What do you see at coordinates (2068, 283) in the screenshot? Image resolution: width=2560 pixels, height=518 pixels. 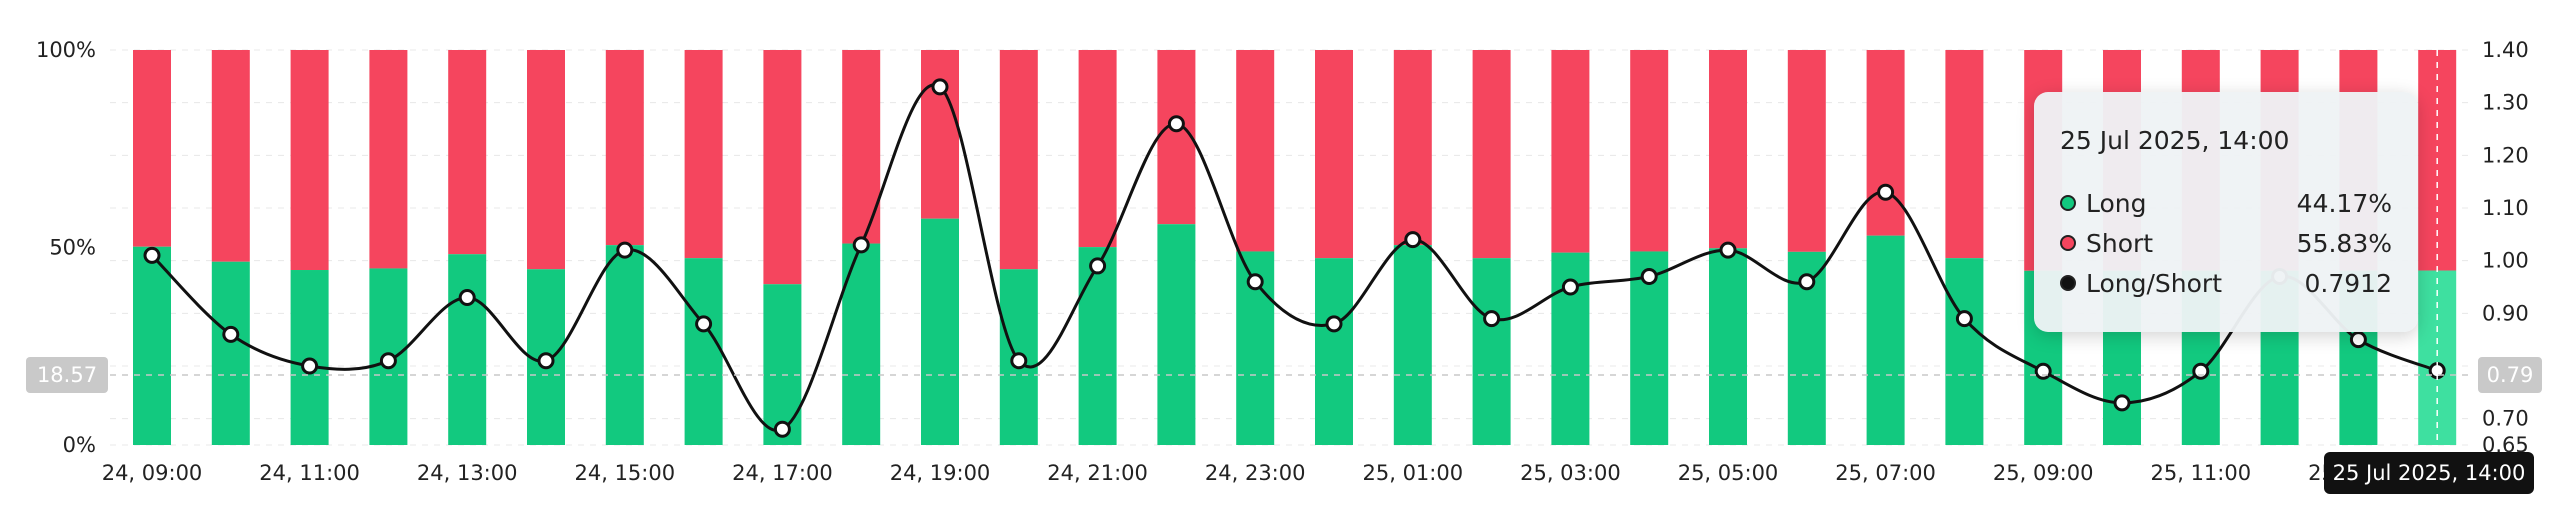 I see `ratio-dot-icon` at bounding box center [2068, 283].